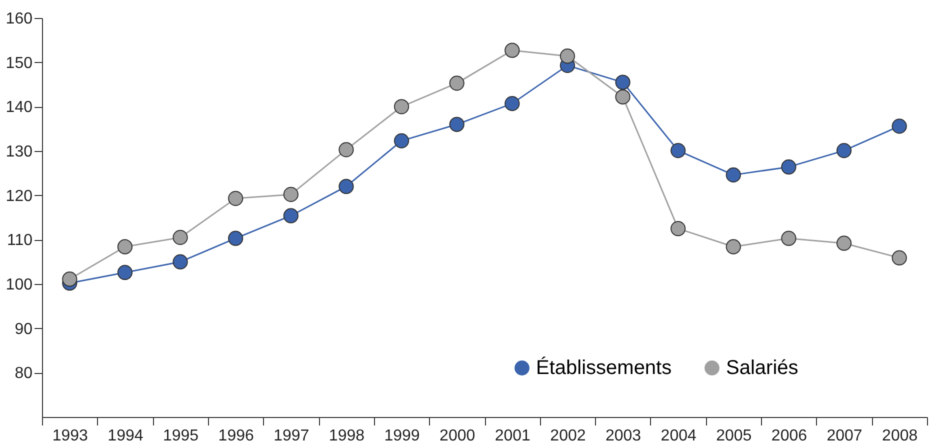 This screenshot has height=448, width=943. What do you see at coordinates (19, 196) in the screenshot?
I see `y-tick-label: 120` at bounding box center [19, 196].